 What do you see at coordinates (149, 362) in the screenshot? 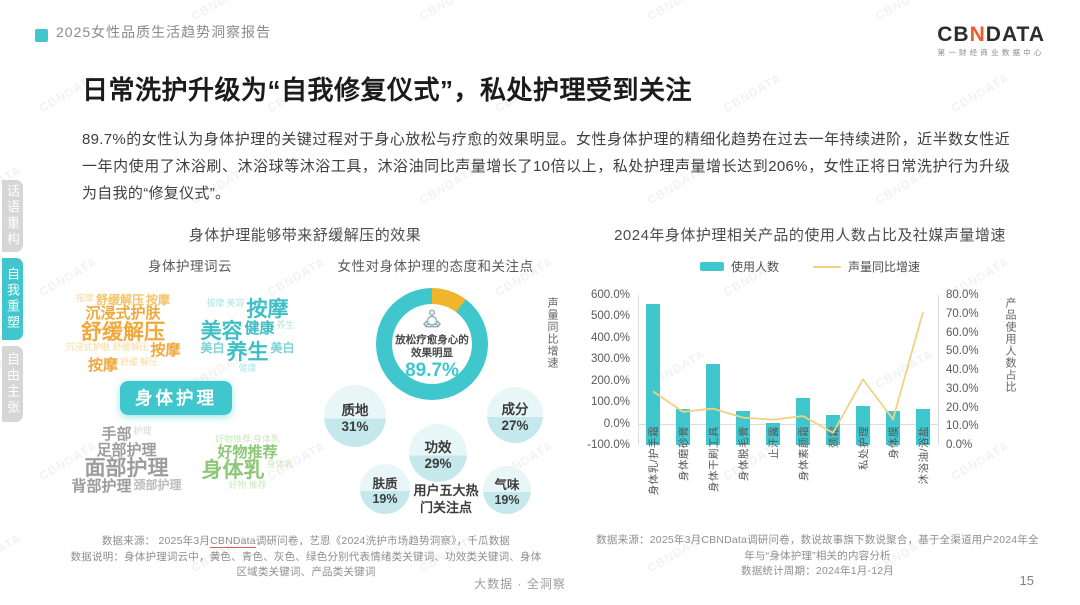
I see `wordcloud-word: 解压` at bounding box center [149, 362].